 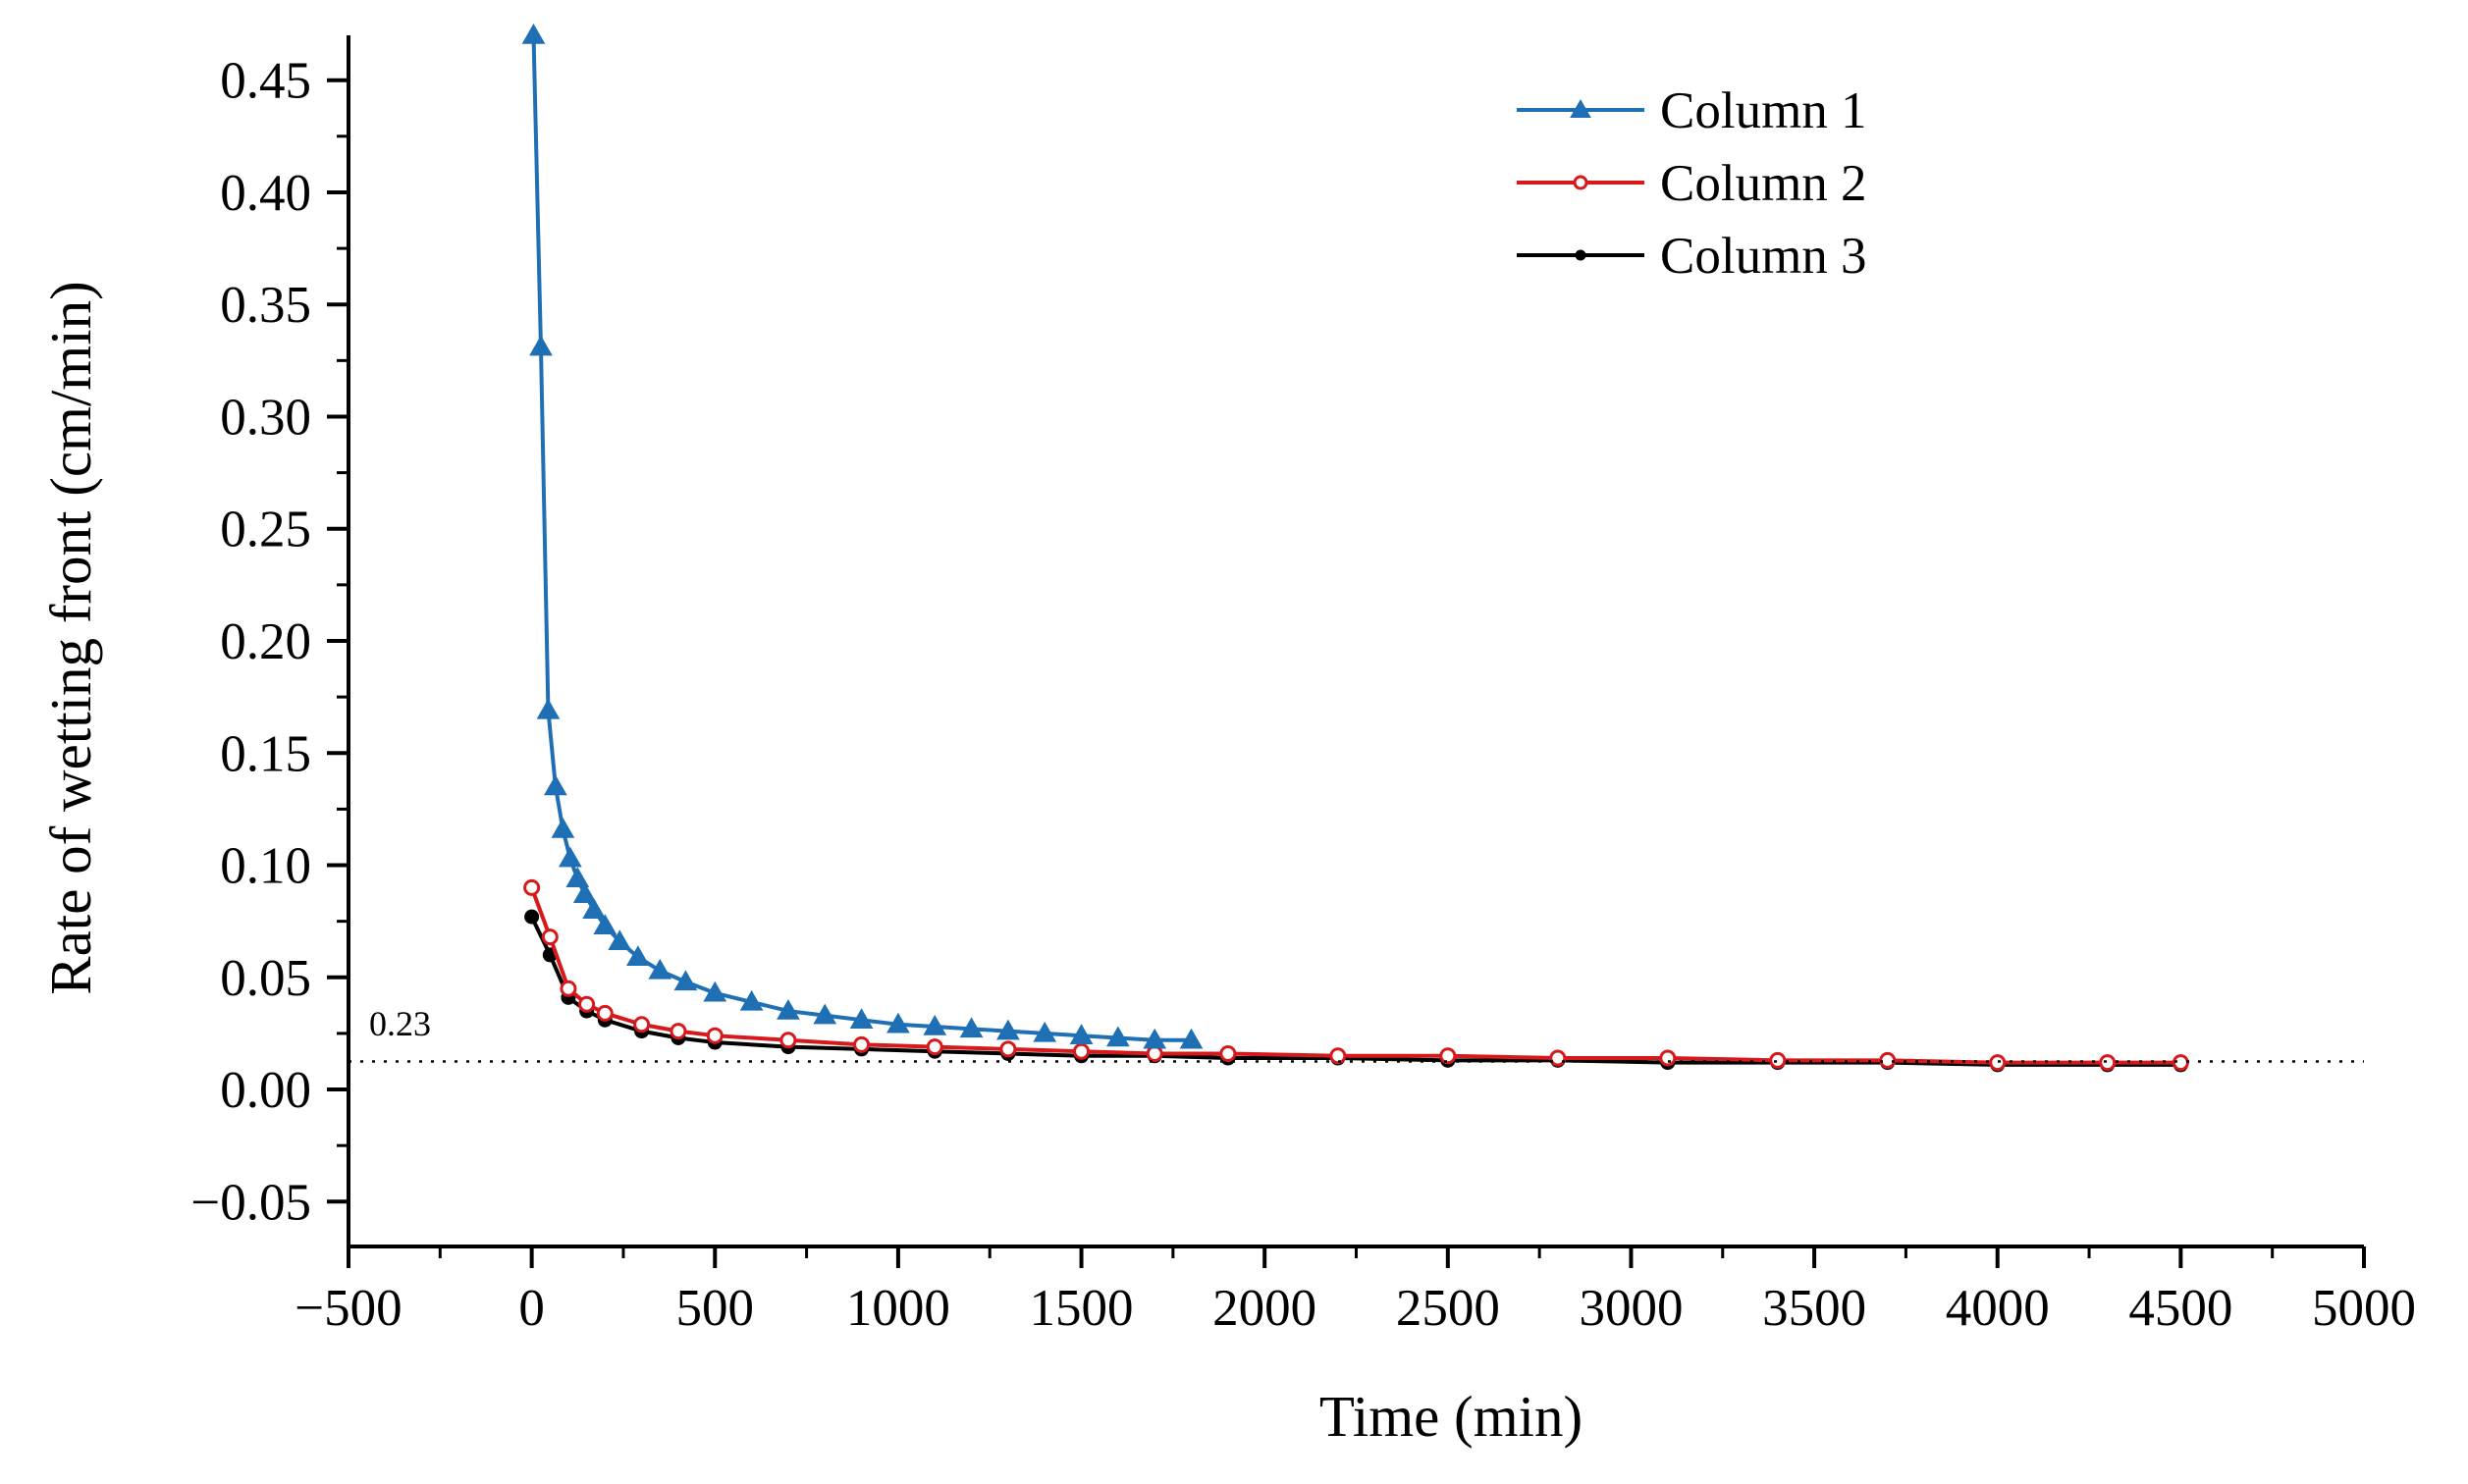 I want to click on y-axis-title: Rate of wetting front (cm/min), so click(x=70, y=637).